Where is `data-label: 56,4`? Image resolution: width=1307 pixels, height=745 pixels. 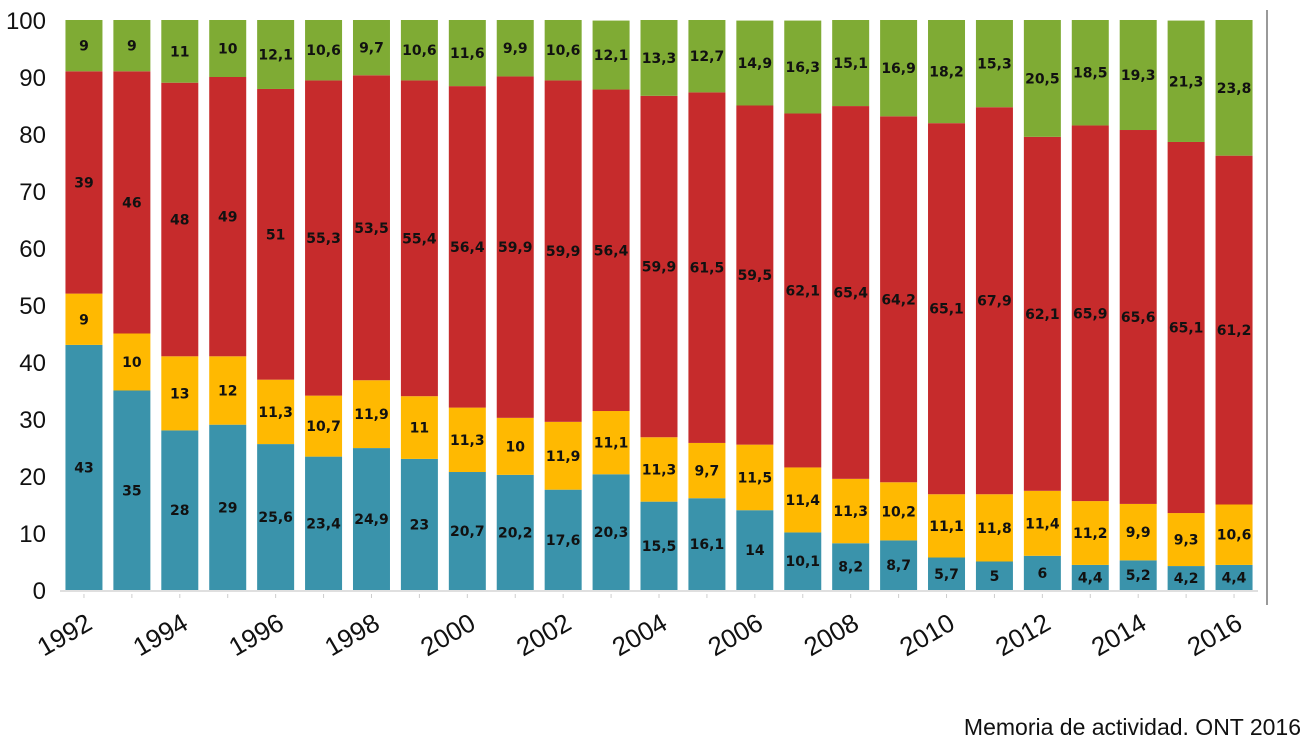 data-label: 56,4 is located at coordinates (611, 251).